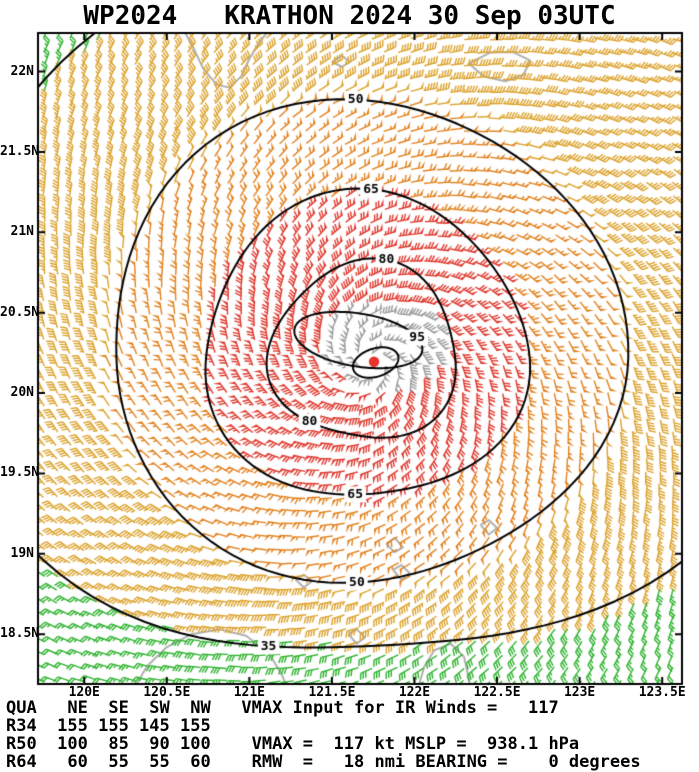 The image size is (699, 772). I want to click on x-tick-label: 123.5E, so click(662, 692).